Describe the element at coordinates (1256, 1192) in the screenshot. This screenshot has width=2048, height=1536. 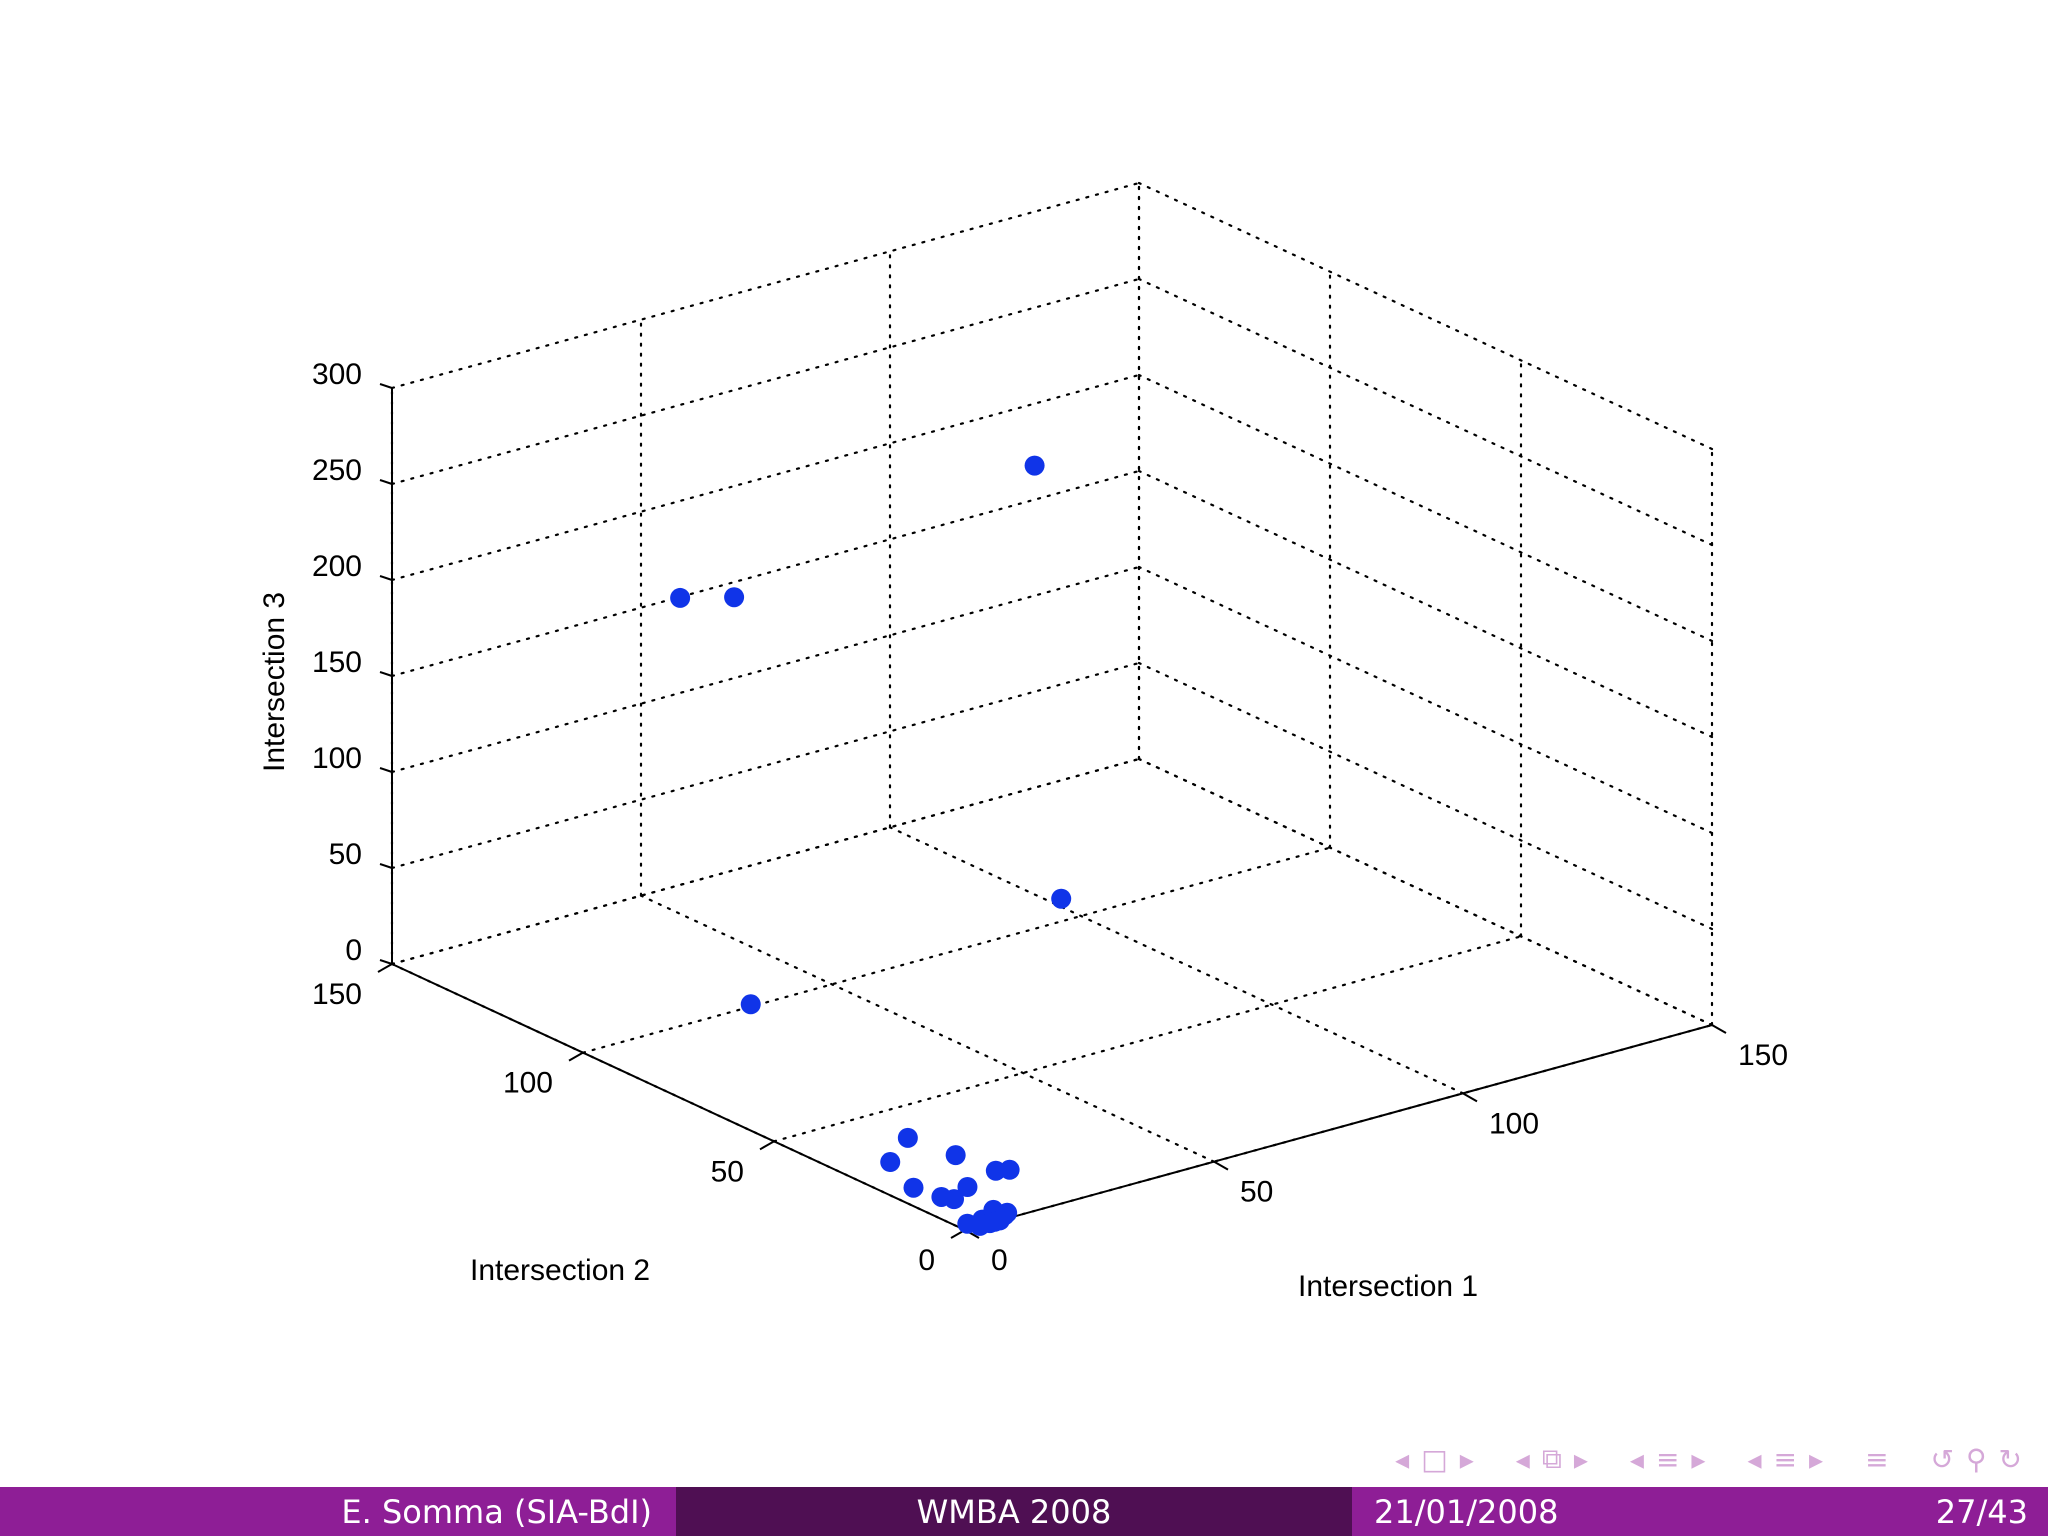
I see `x-tick-label: 50` at that location.